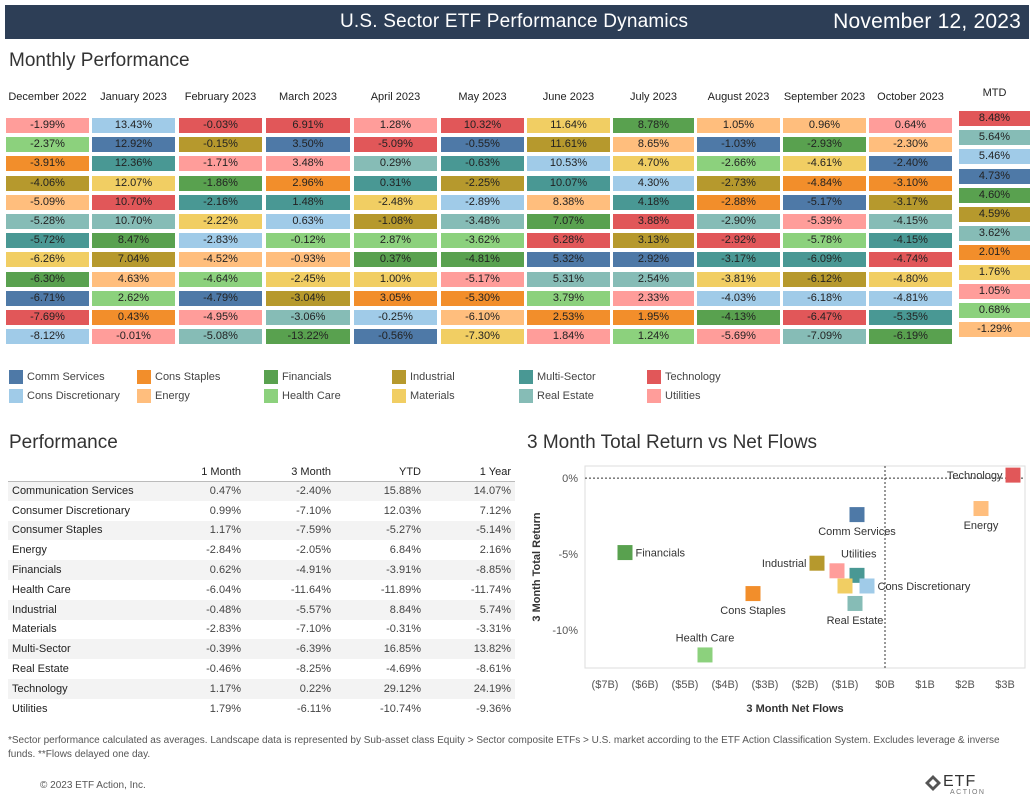  I want to click on month-header: April 2023, so click(395, 96).